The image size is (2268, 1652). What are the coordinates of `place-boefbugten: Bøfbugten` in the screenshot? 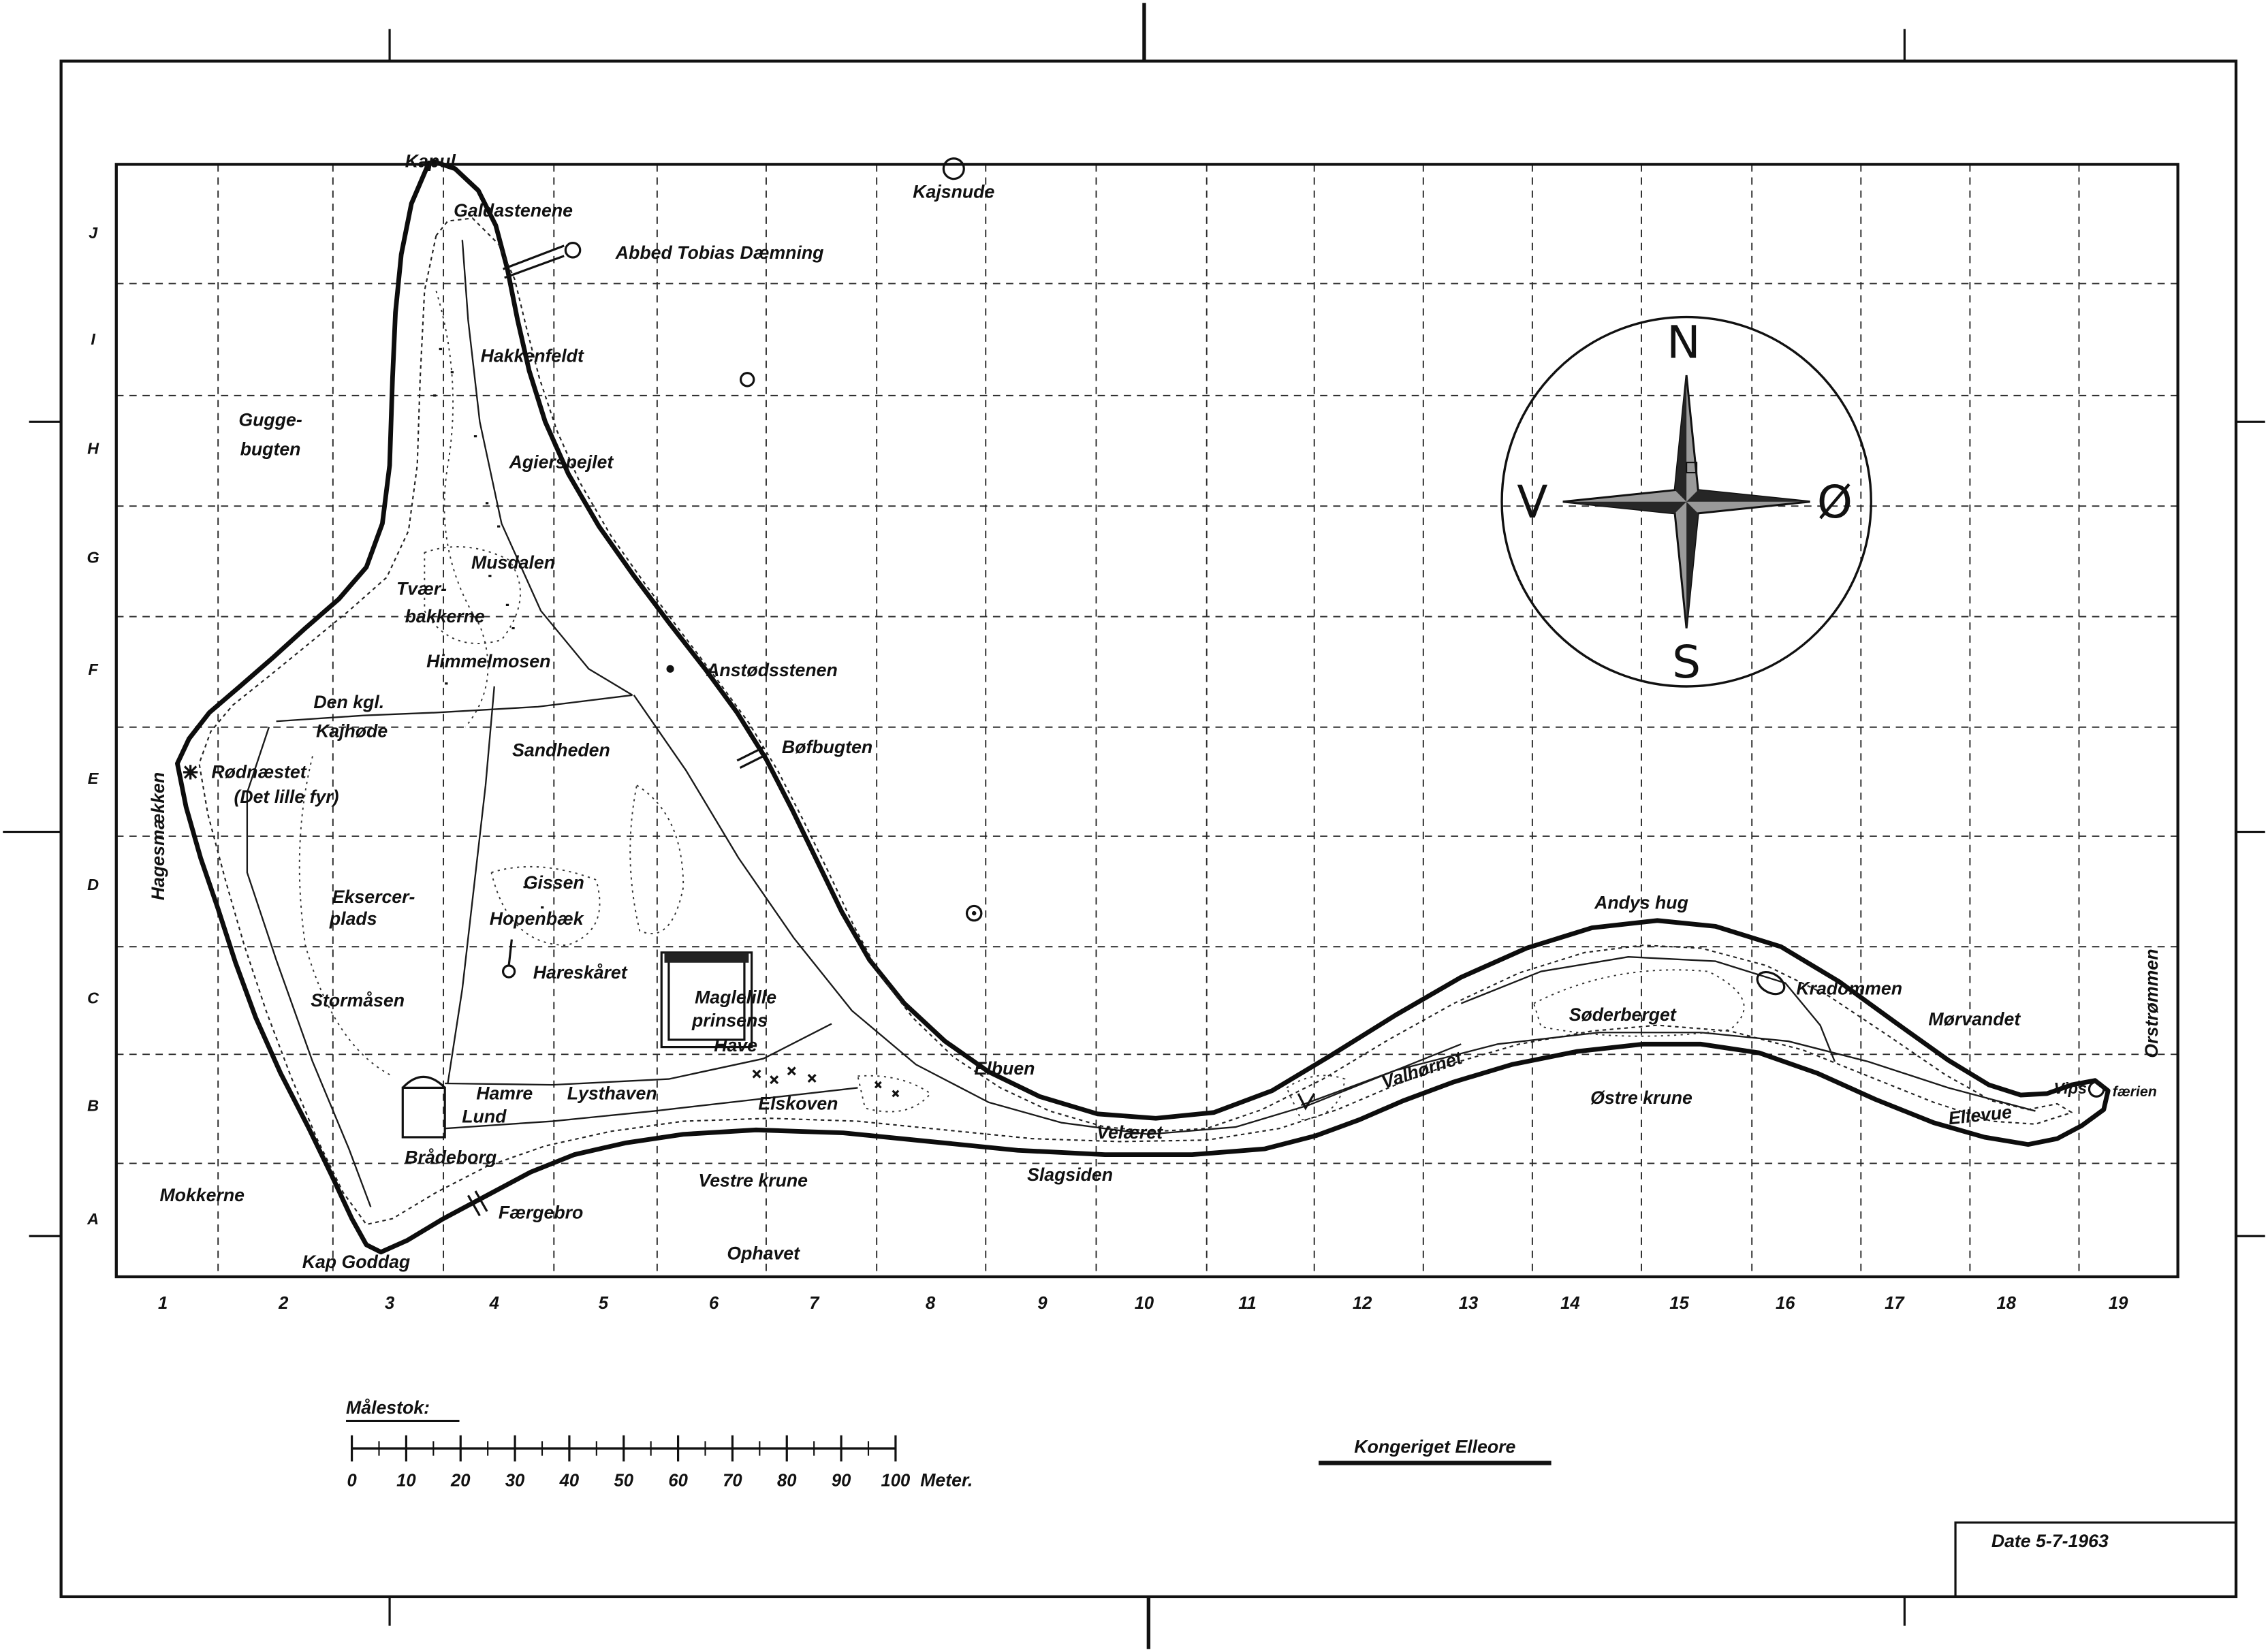 It's located at (827, 747).